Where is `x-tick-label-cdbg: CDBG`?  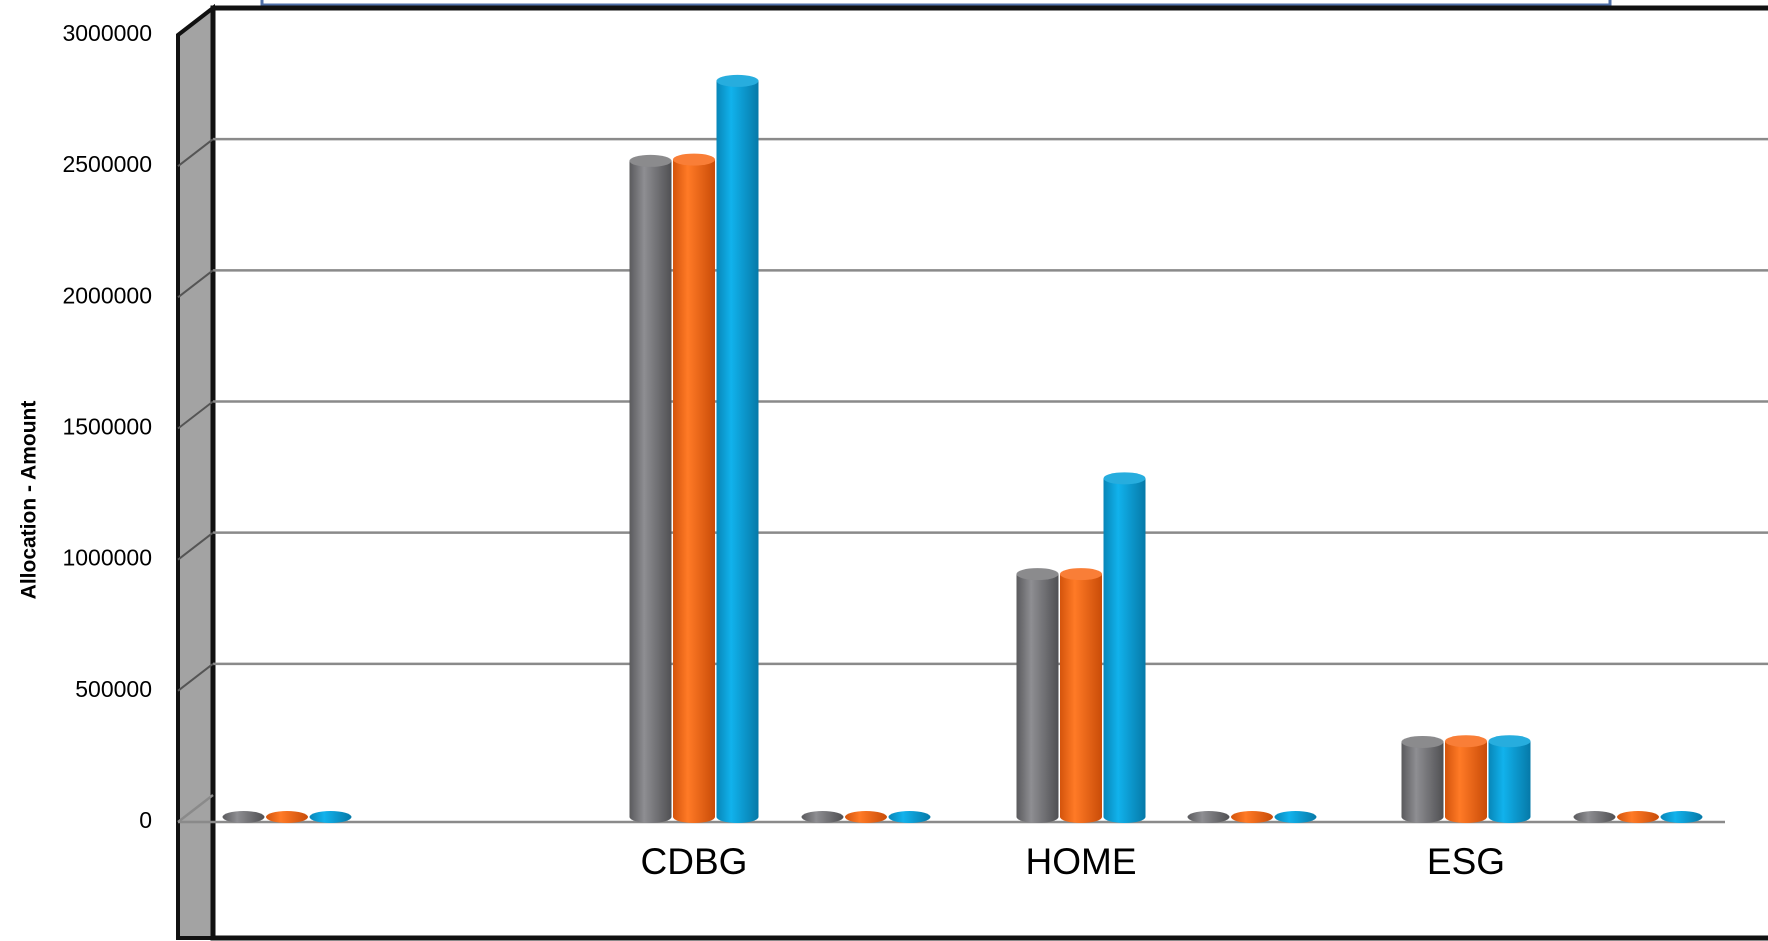 x-tick-label-cdbg: CDBG is located at coordinates (694, 861).